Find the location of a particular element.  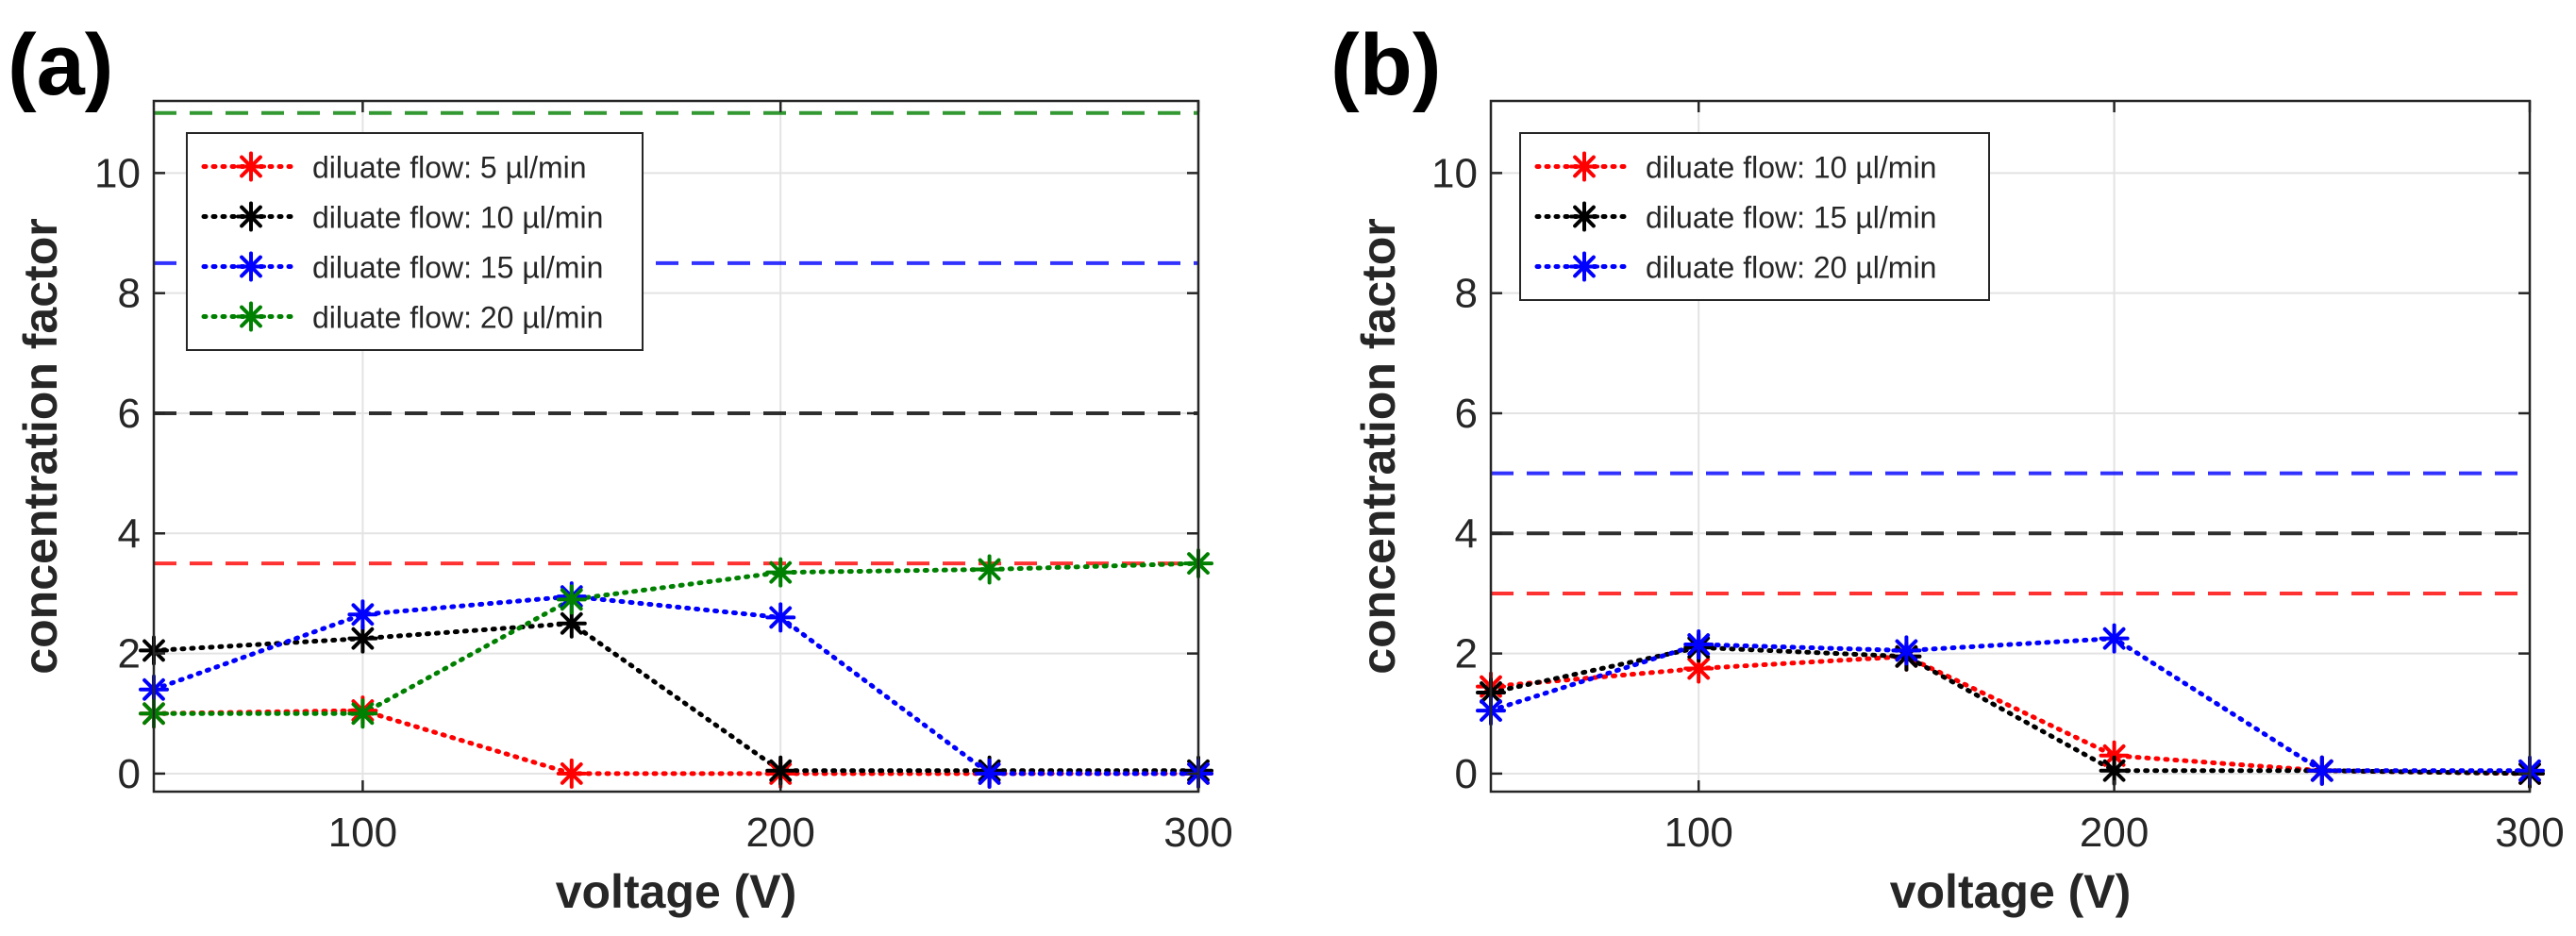

panel-label: (b) is located at coordinates (1385, 65).